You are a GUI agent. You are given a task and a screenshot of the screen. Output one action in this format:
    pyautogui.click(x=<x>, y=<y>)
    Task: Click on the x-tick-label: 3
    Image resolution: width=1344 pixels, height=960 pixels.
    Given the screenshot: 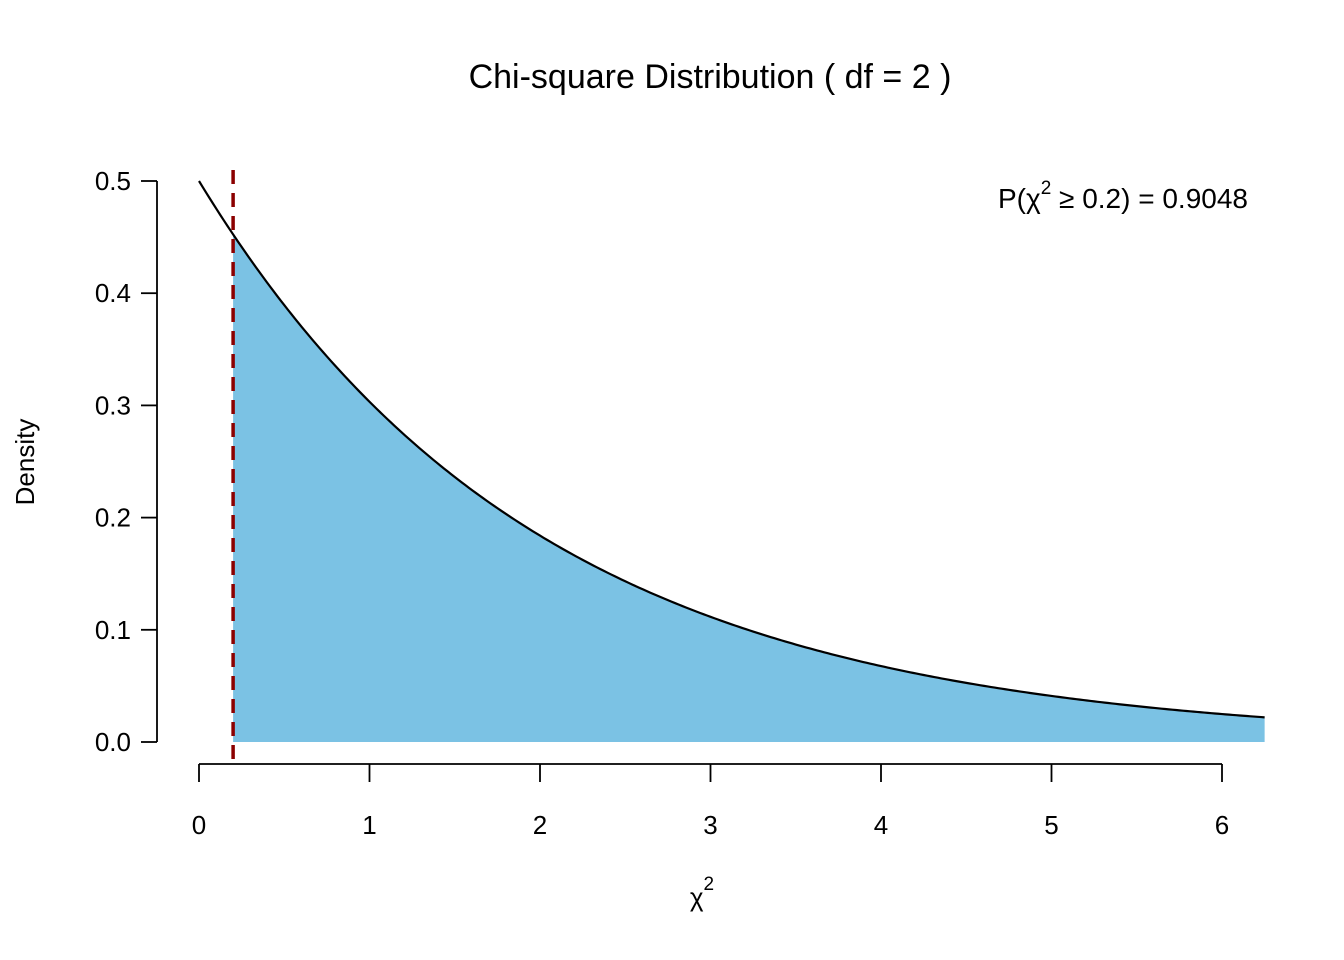 What is the action you would take?
    pyautogui.click(x=710, y=825)
    